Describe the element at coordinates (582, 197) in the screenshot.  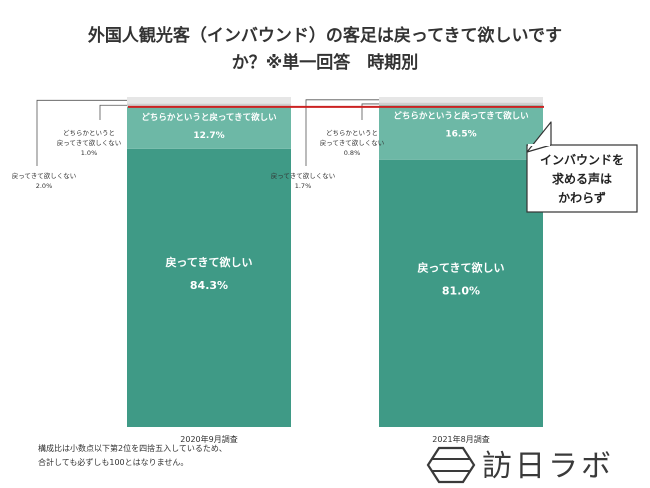
I see `callout-line-3: かわらず` at that location.